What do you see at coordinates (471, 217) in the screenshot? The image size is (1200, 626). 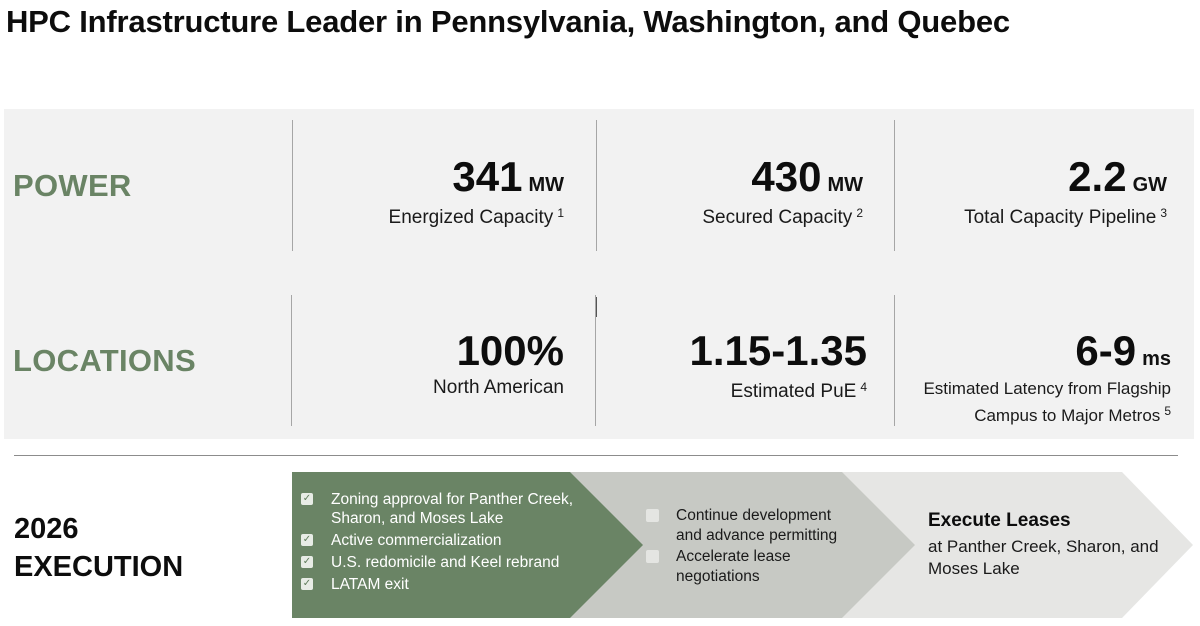 I see `metric-desc: Energized Capacity` at bounding box center [471, 217].